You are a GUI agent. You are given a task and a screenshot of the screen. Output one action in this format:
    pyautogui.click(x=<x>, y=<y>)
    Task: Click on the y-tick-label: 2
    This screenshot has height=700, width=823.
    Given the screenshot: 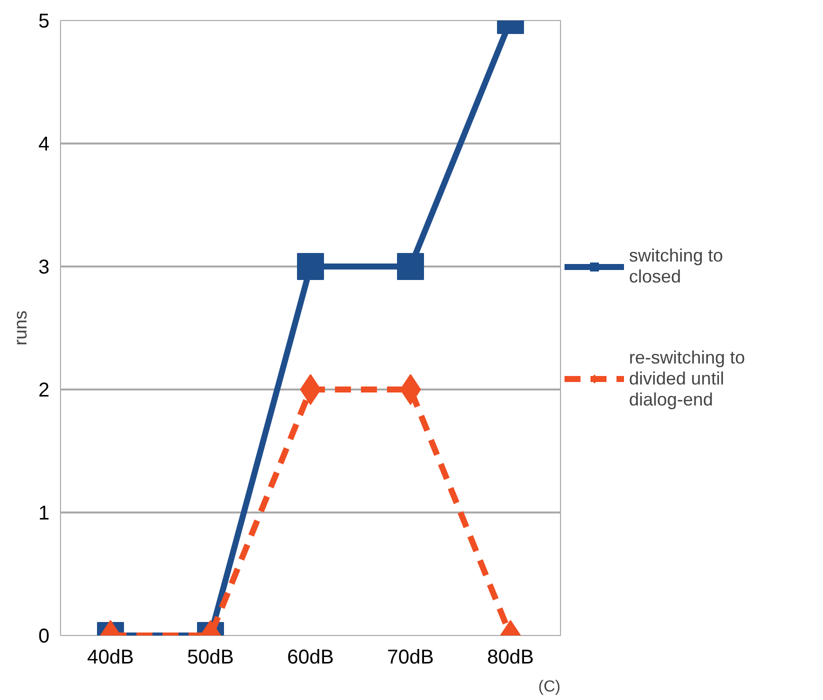 What is the action you would take?
    pyautogui.click(x=44, y=391)
    